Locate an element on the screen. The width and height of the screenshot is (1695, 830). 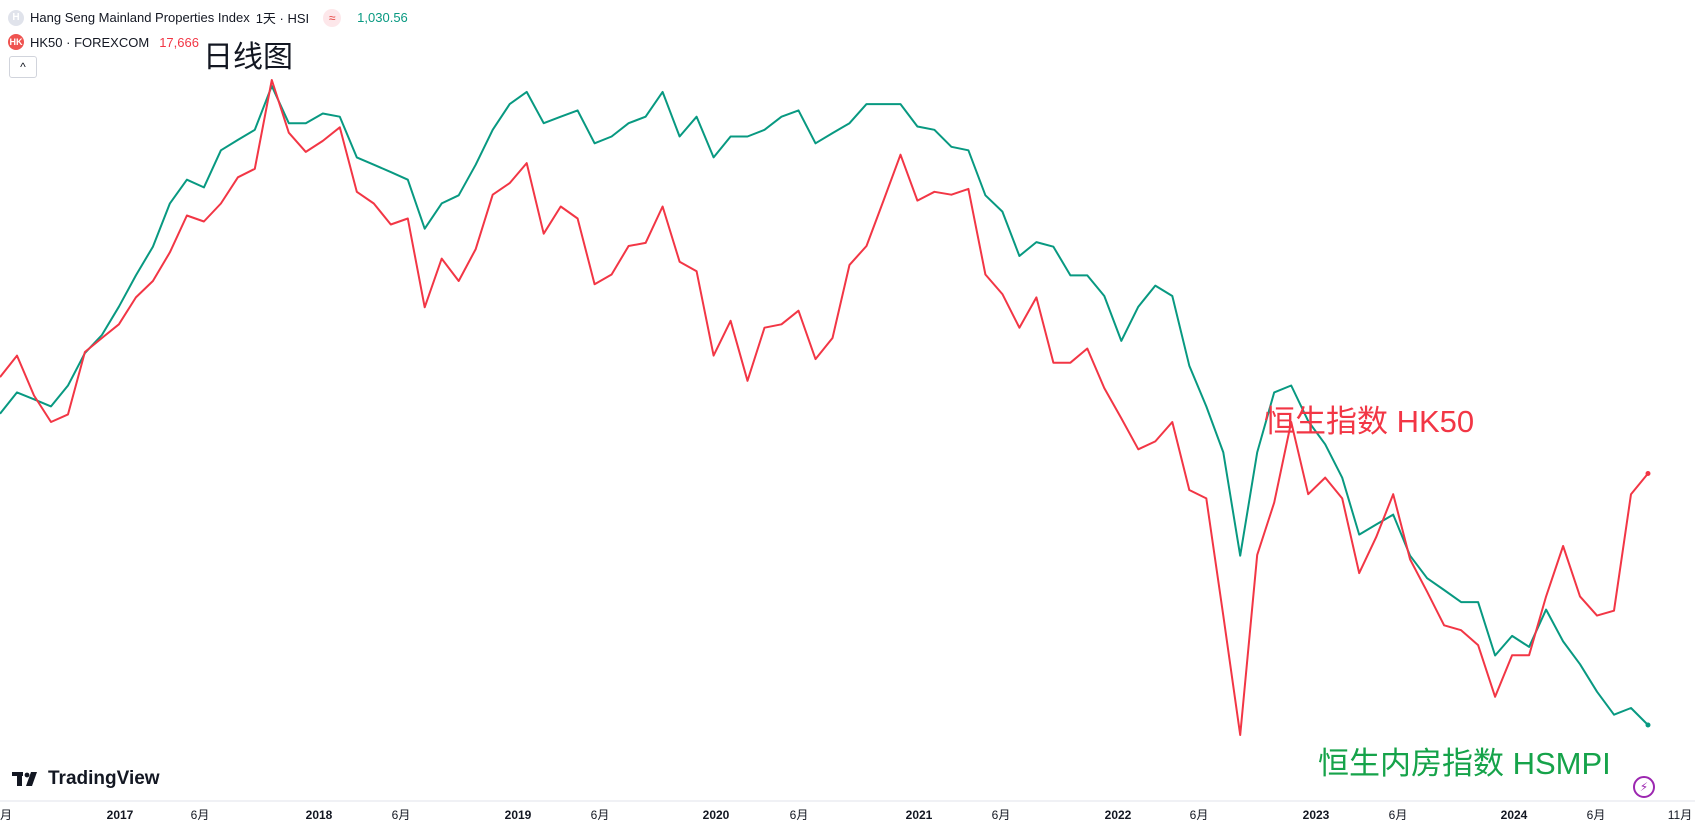
x-tick-label: 11月 is located at coordinates (1680, 815).